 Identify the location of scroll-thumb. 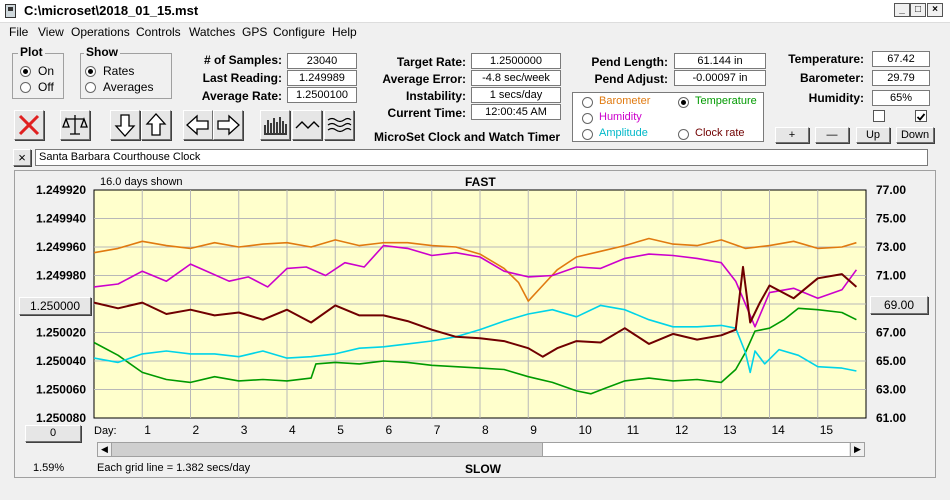
(695, 449).